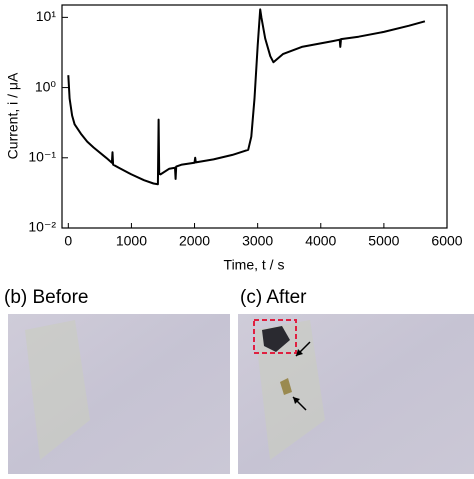 This screenshot has height=479, width=474. I want to click on y-tick-label: 10⁻¹, so click(42, 156).